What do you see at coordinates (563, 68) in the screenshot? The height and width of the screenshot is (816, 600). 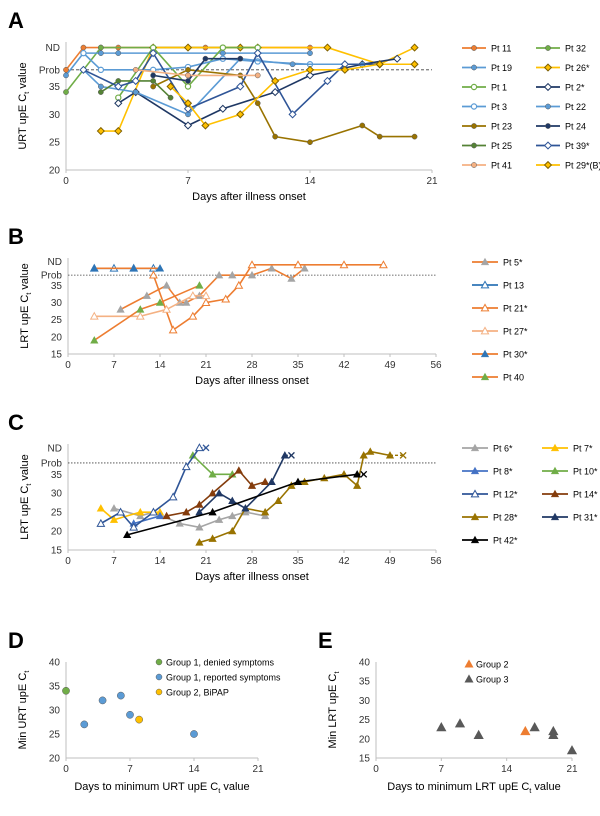 I see `legend-item-pt-26: Pt 26*` at bounding box center [563, 68].